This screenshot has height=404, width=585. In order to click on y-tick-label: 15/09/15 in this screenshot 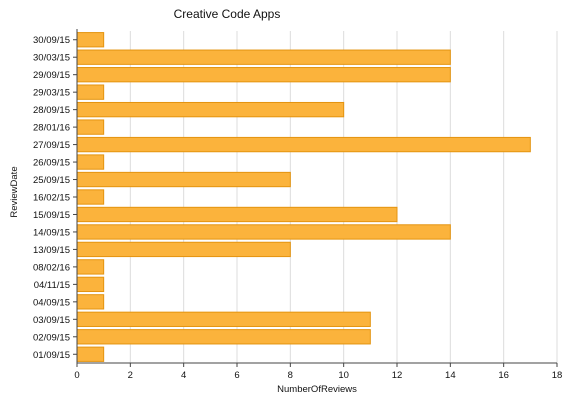, I will do `click(51, 215)`.